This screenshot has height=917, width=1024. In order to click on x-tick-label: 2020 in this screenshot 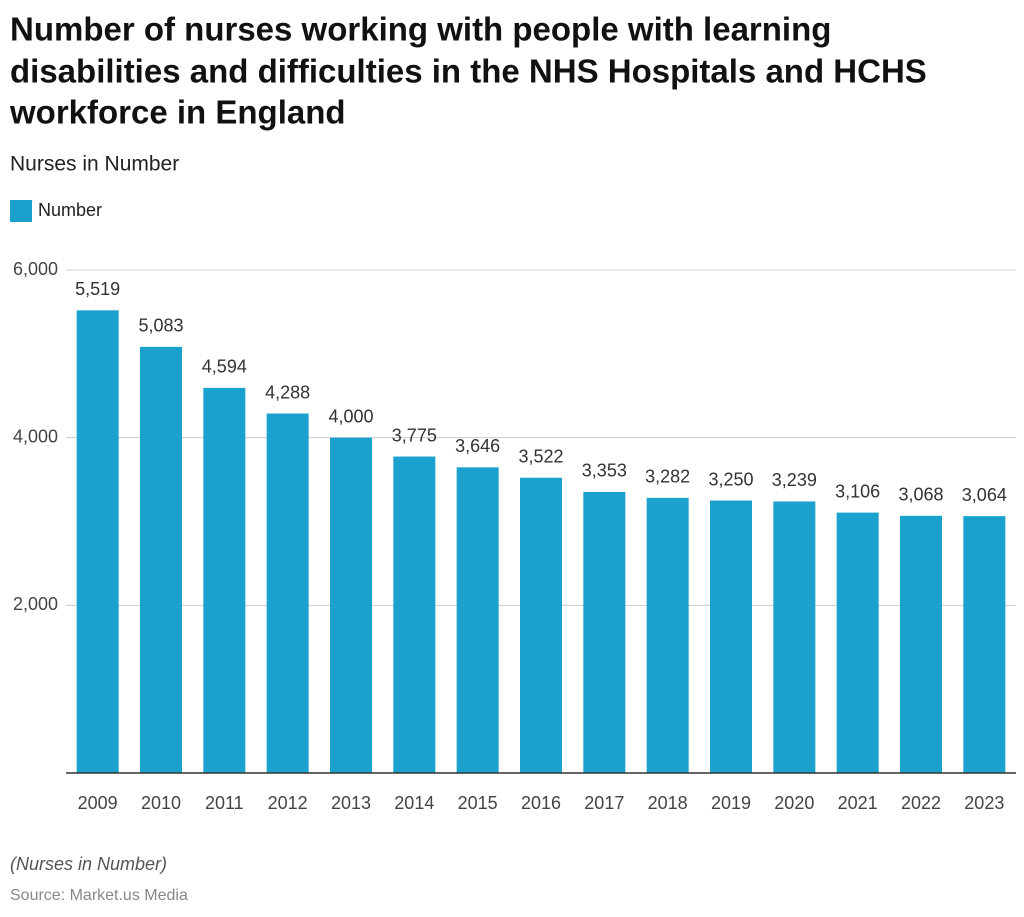, I will do `click(794, 803)`.